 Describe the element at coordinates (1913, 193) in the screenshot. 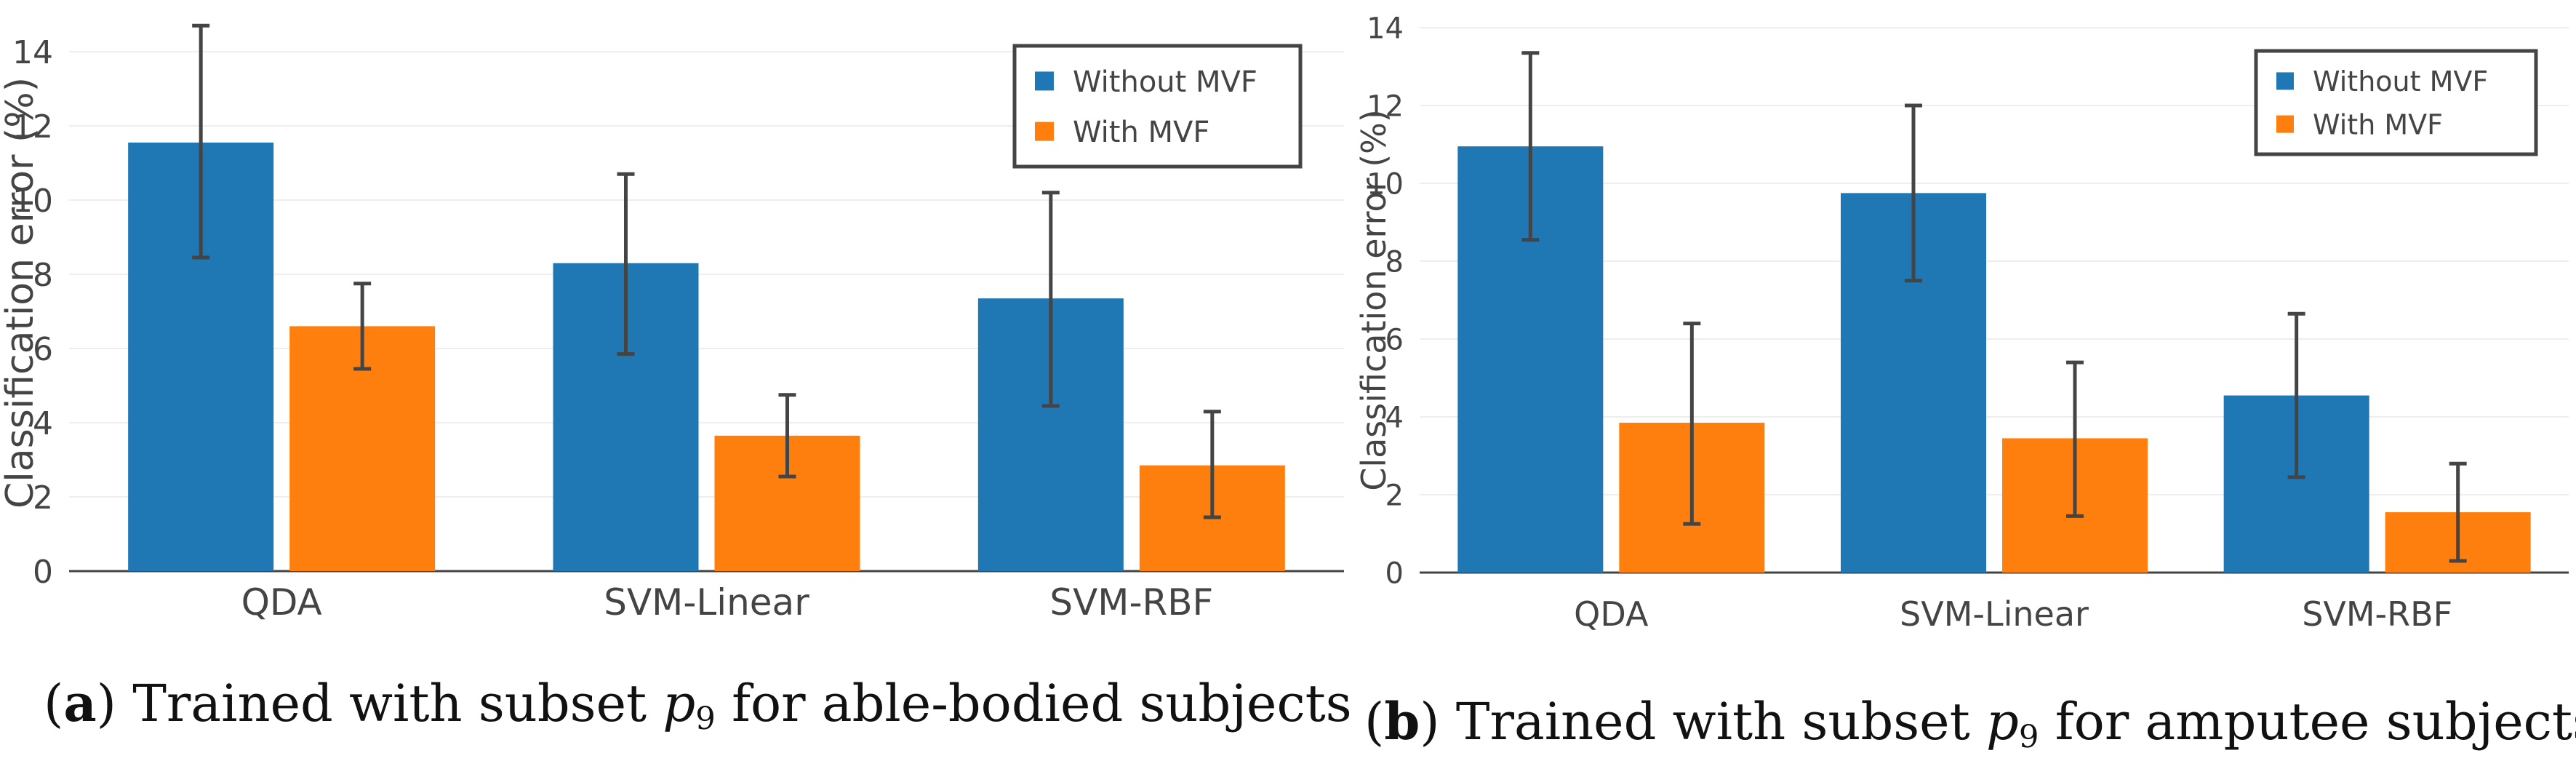

I see `error-bar-b-svm-linear-without-mvf` at that location.